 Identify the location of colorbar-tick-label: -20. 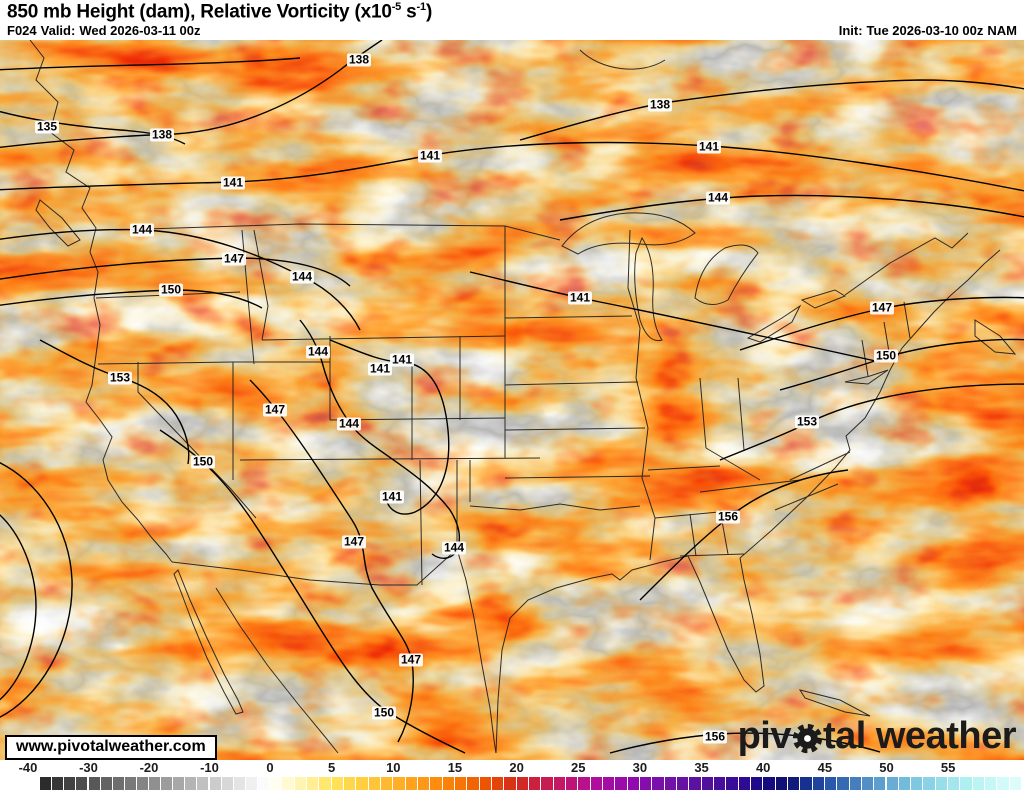
(149, 767).